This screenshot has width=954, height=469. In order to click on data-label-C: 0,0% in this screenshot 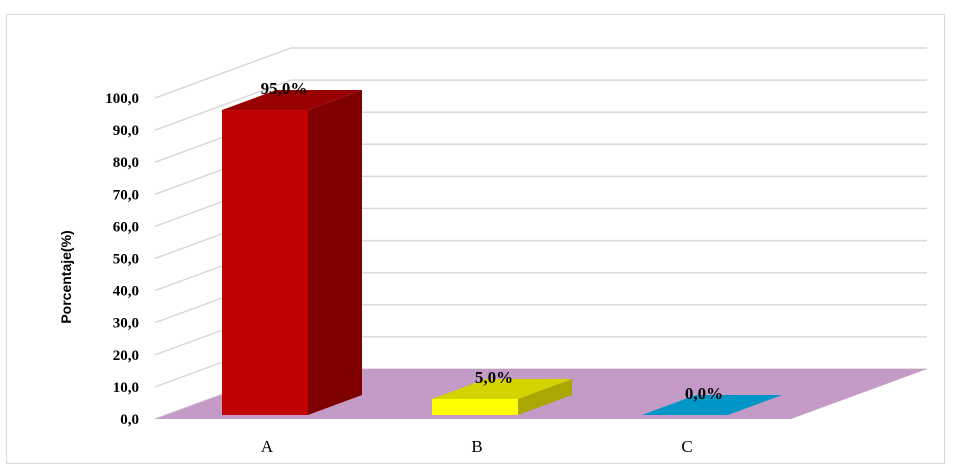, I will do `click(704, 393)`.